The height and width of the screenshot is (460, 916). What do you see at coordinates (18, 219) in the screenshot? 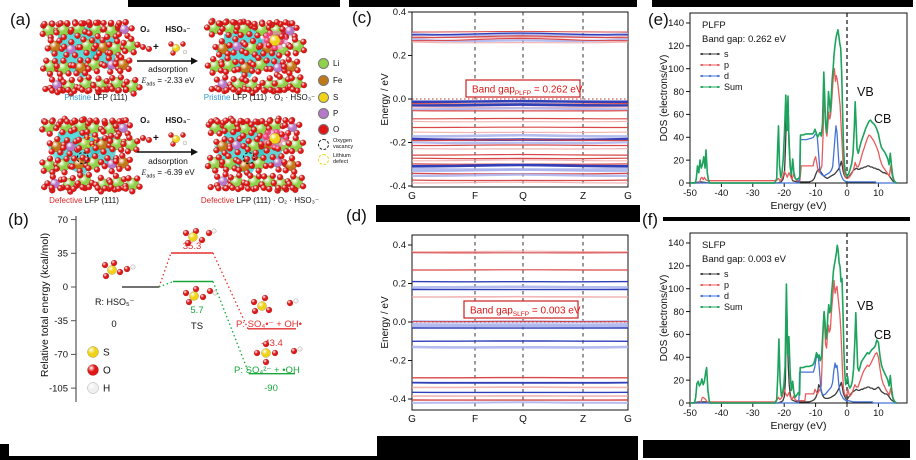
I see `panel-label-b: (b)` at bounding box center [18, 219].